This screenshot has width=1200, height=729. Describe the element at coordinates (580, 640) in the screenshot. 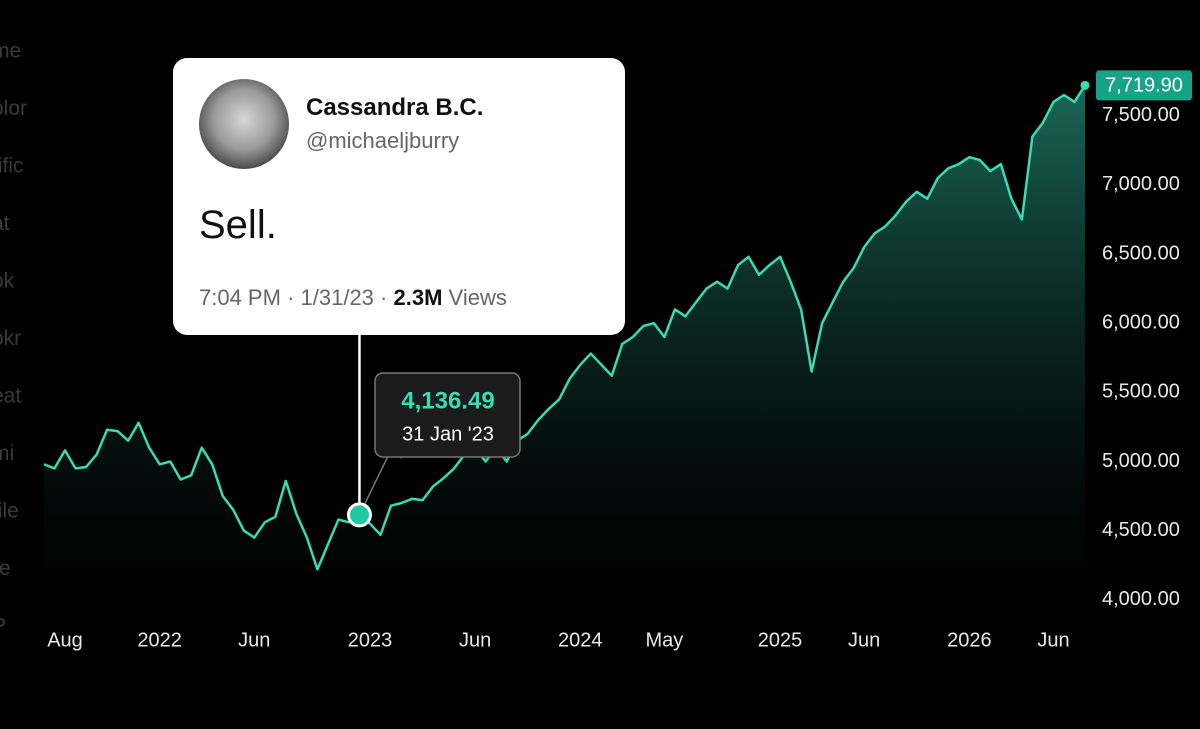

I see `x-tick-label: 2024` at that location.